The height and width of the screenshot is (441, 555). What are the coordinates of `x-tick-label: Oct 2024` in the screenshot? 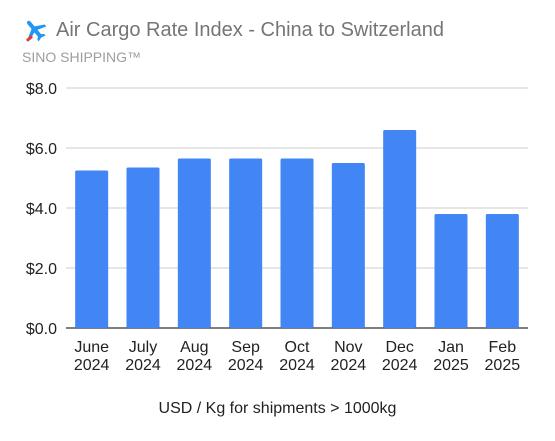 It's located at (297, 356).